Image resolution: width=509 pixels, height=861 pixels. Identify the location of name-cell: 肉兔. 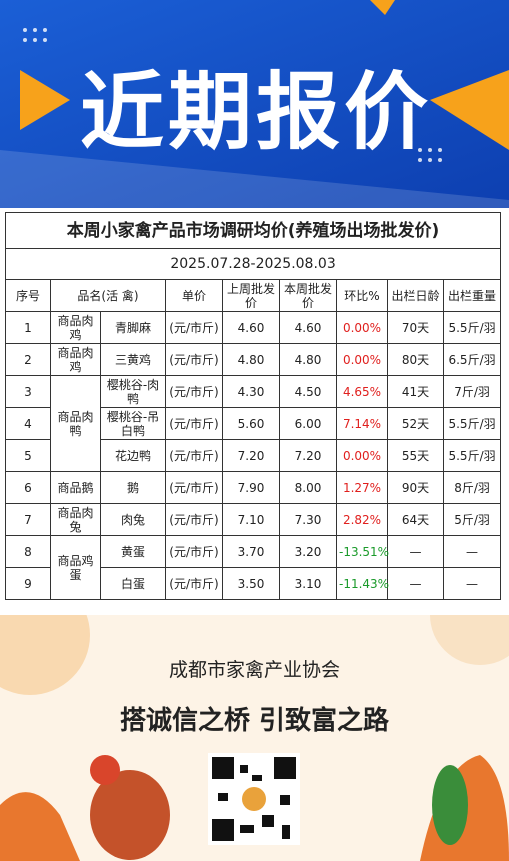
(133, 519).